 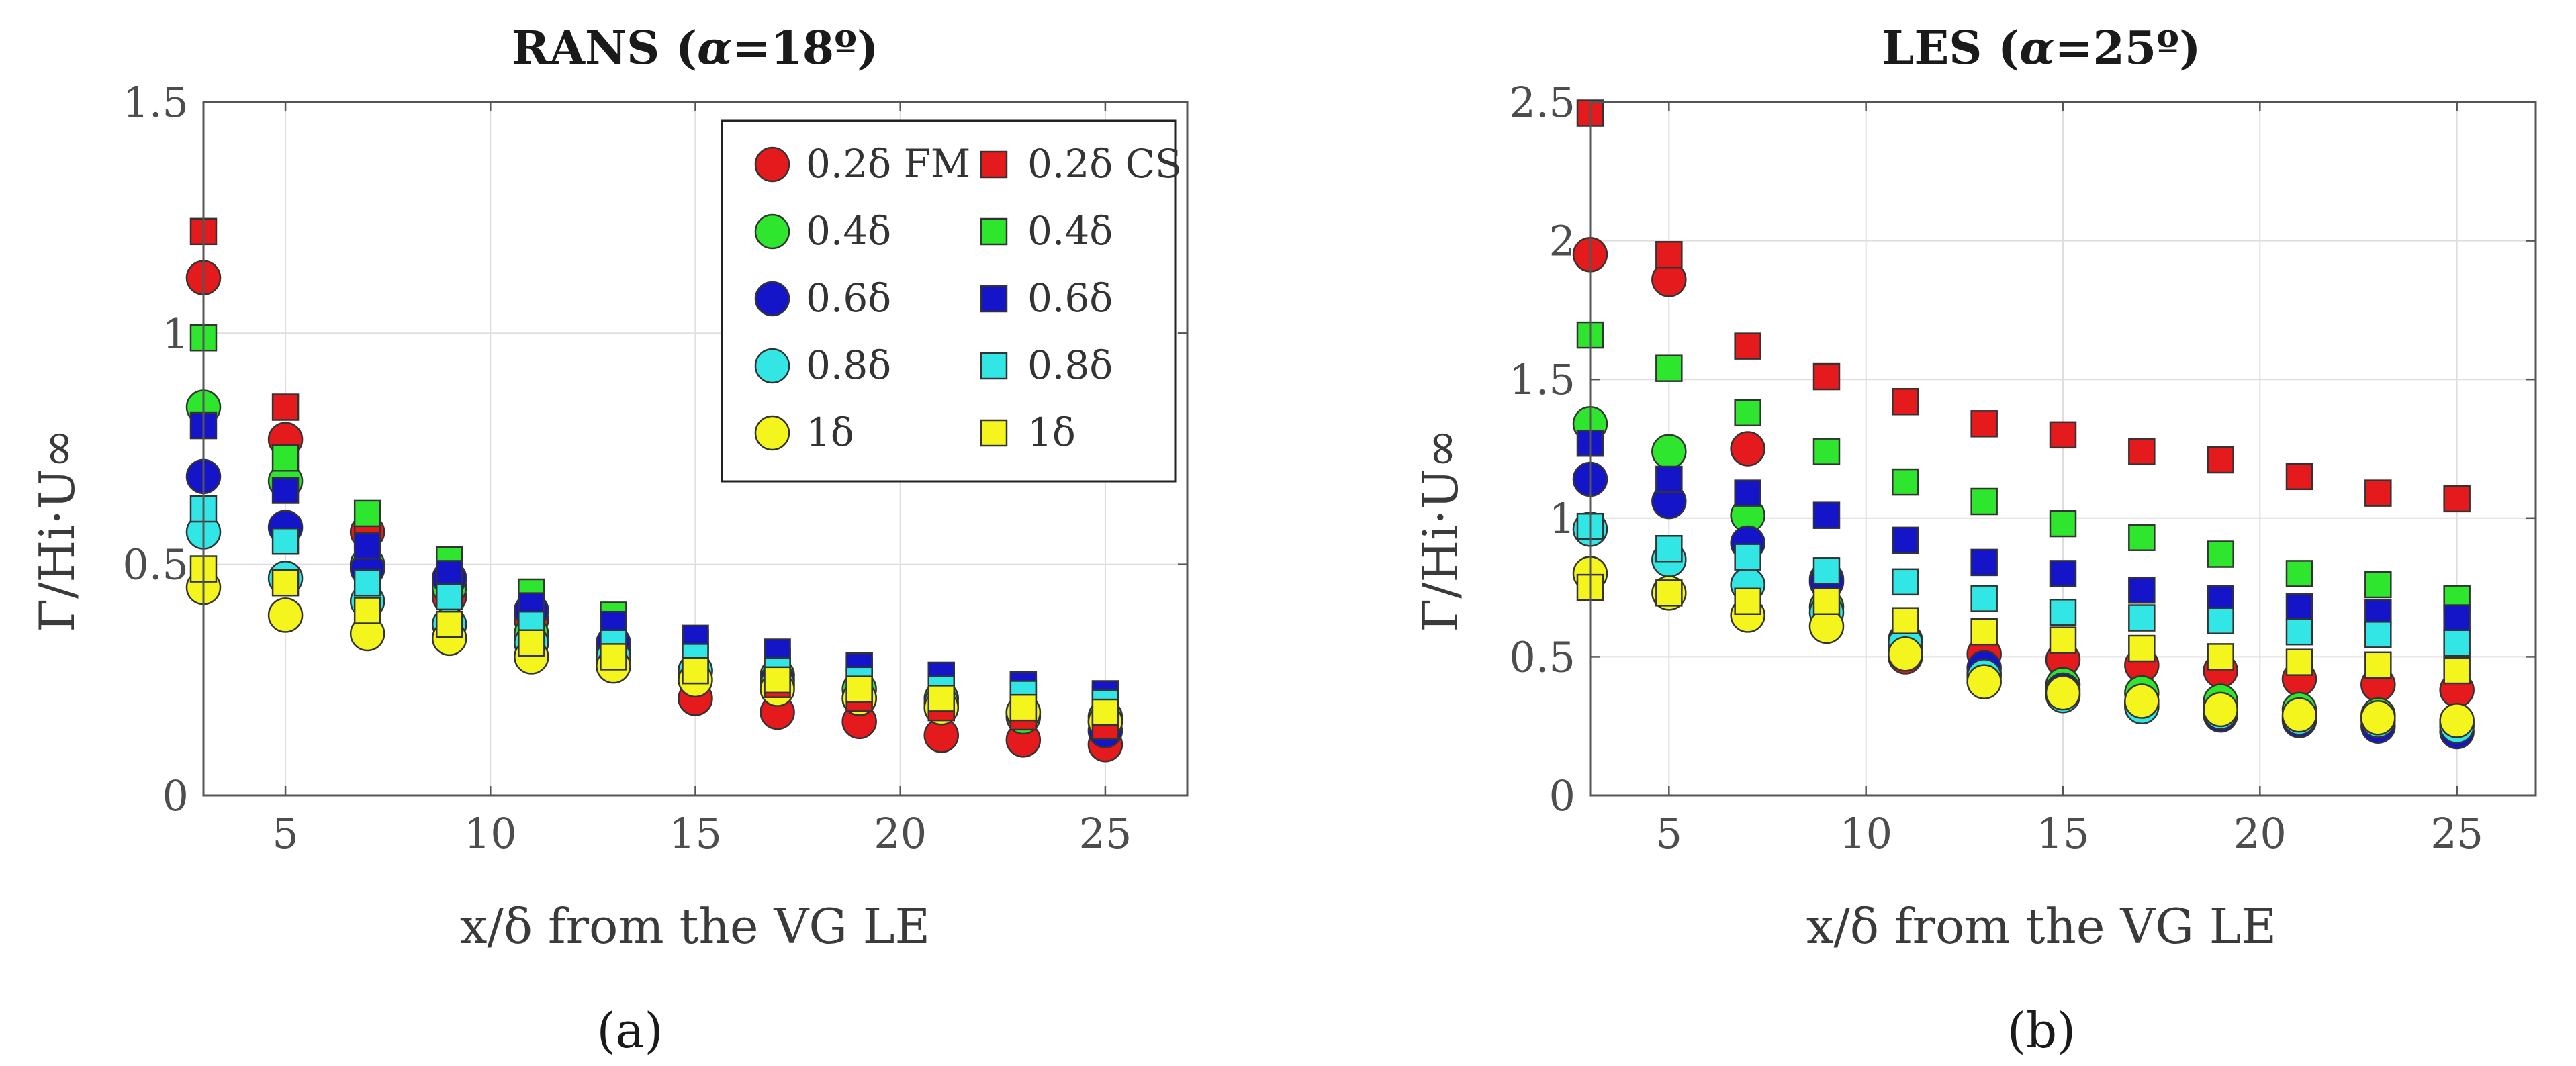 I want to click on x-tick-label: 5, so click(x=285, y=833).